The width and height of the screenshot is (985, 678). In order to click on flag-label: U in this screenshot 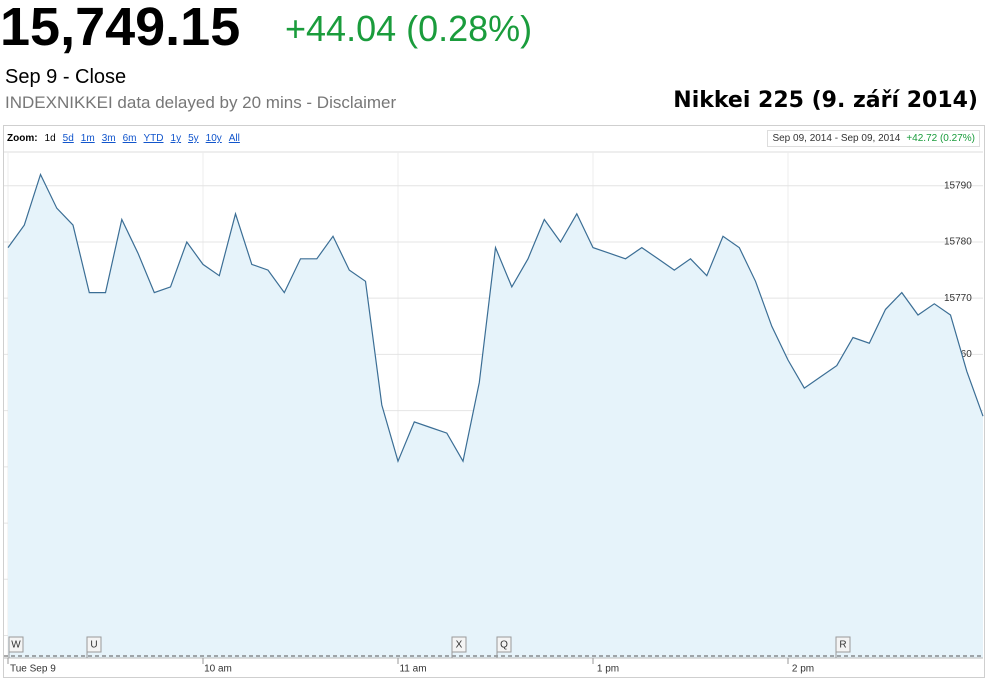, I will do `click(93, 645)`.